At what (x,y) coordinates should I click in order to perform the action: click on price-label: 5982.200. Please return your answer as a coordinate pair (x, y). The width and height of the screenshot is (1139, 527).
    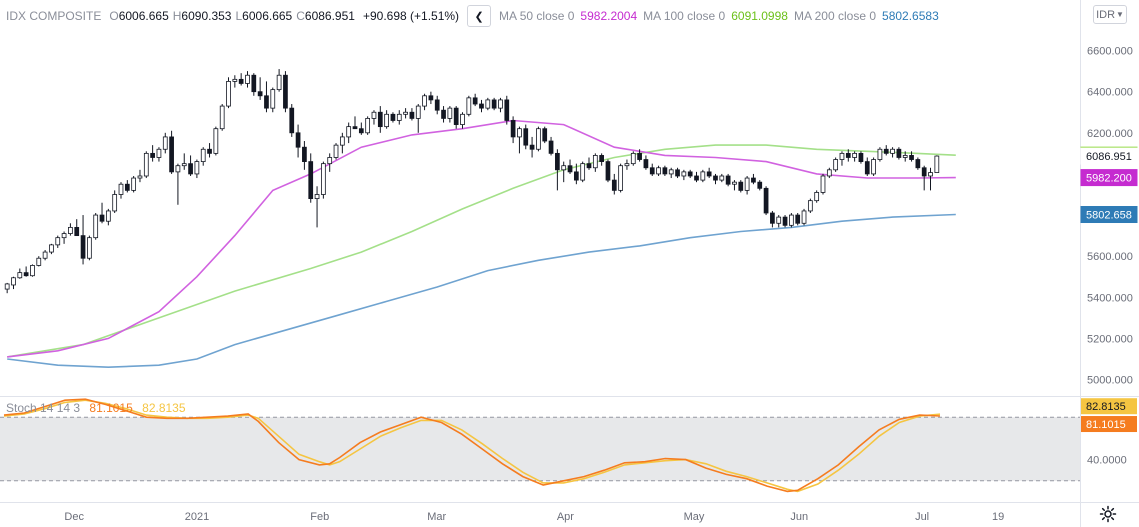
    Looking at the image, I should click on (1109, 178).